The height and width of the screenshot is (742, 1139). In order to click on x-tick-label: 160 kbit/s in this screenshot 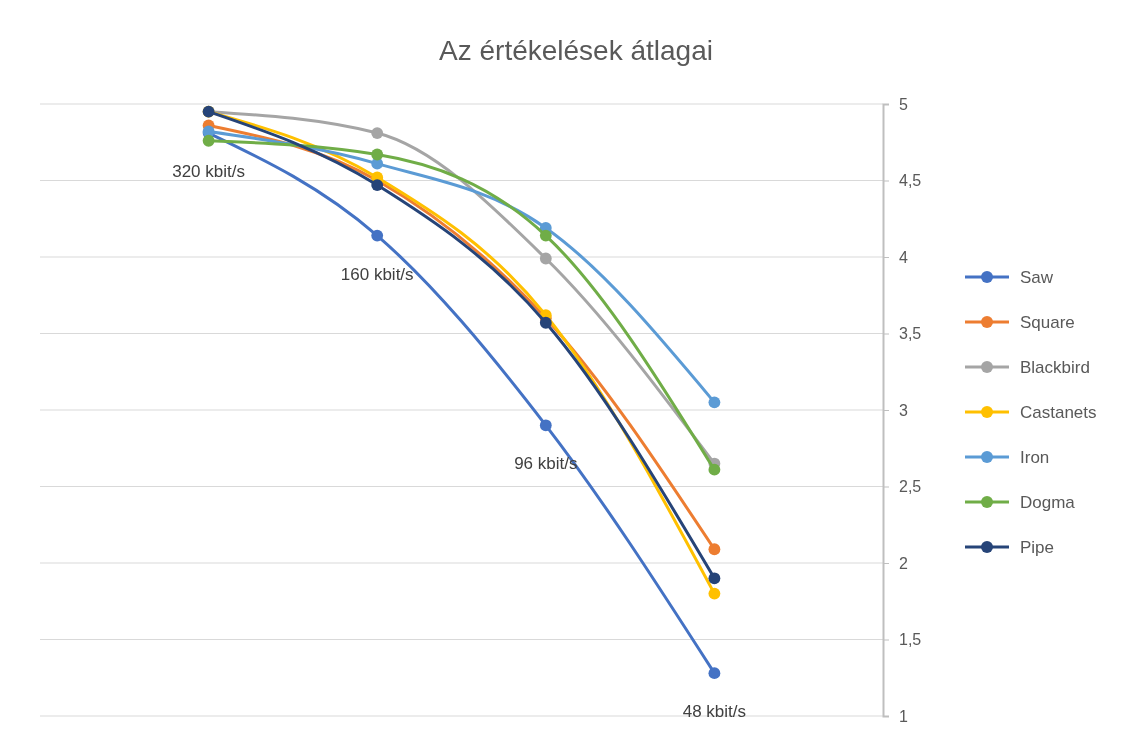, I will do `click(377, 274)`.